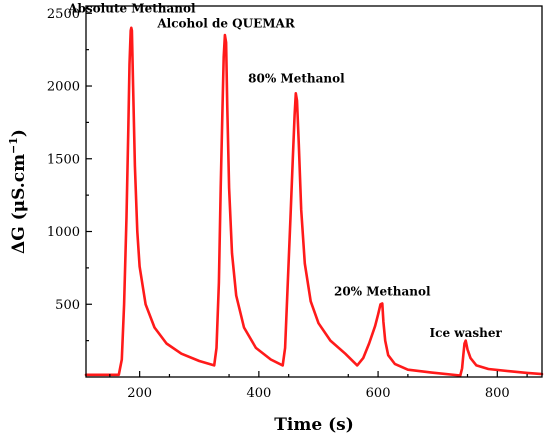 This screenshot has height=441, width=550. What do you see at coordinates (131, 9) in the screenshot?
I see `annotation-label: Absolute Methanol` at bounding box center [131, 9].